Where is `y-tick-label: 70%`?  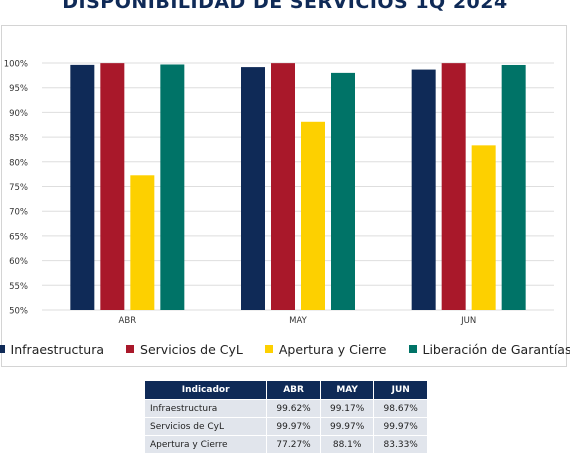
y-tick-label: 70% is located at coordinates (18, 213).